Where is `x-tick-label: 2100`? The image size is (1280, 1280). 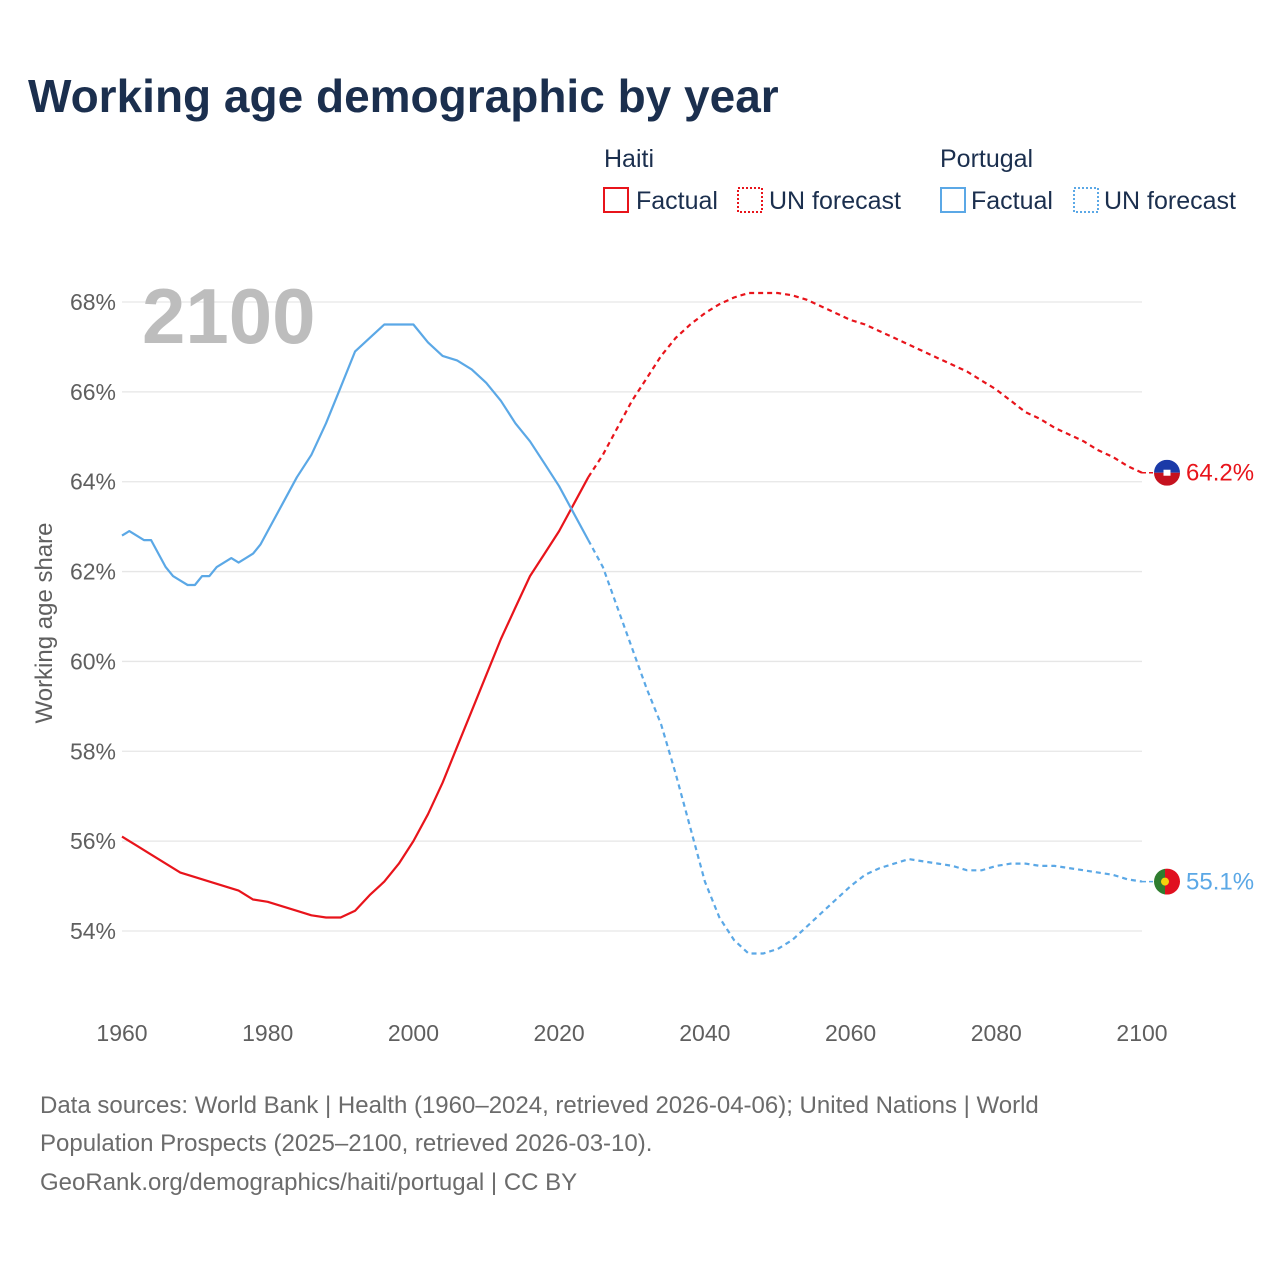
x-tick-label: 2100 is located at coordinates (1141, 1033).